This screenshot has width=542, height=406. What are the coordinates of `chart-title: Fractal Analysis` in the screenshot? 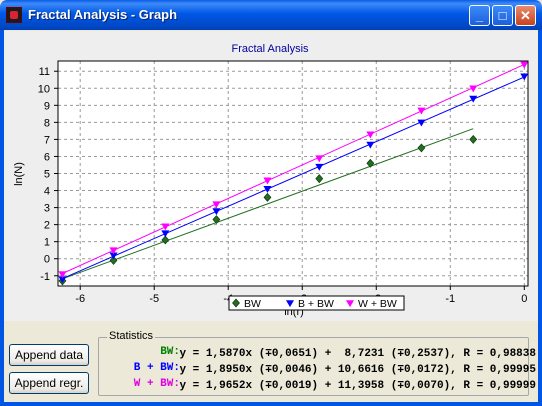 It's located at (270, 49).